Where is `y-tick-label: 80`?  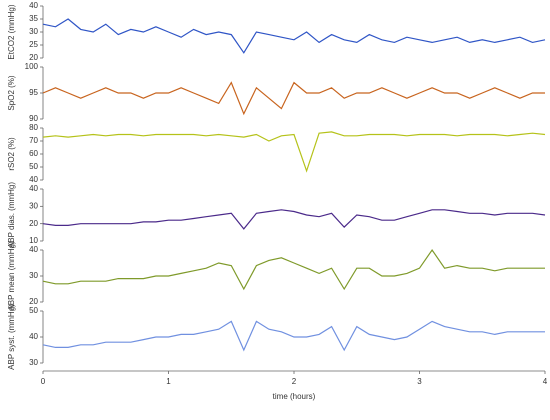
y-tick-label: 80 is located at coordinates (33, 127).